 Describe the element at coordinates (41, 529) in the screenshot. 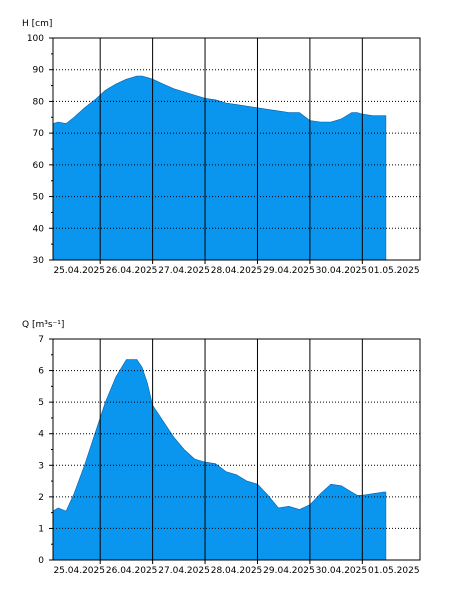

I see `y-tick-label: 1` at that location.